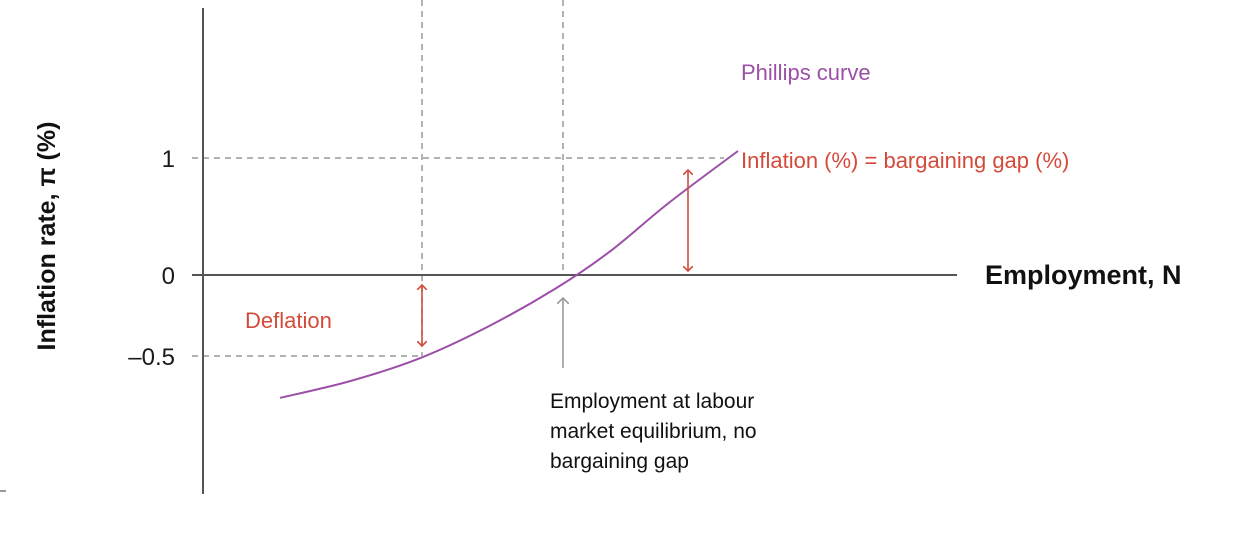 This screenshot has width=1234, height=542. Describe the element at coordinates (47, 236) in the screenshot. I see `y-axis-label: Inflation rate, π (%)` at that location.